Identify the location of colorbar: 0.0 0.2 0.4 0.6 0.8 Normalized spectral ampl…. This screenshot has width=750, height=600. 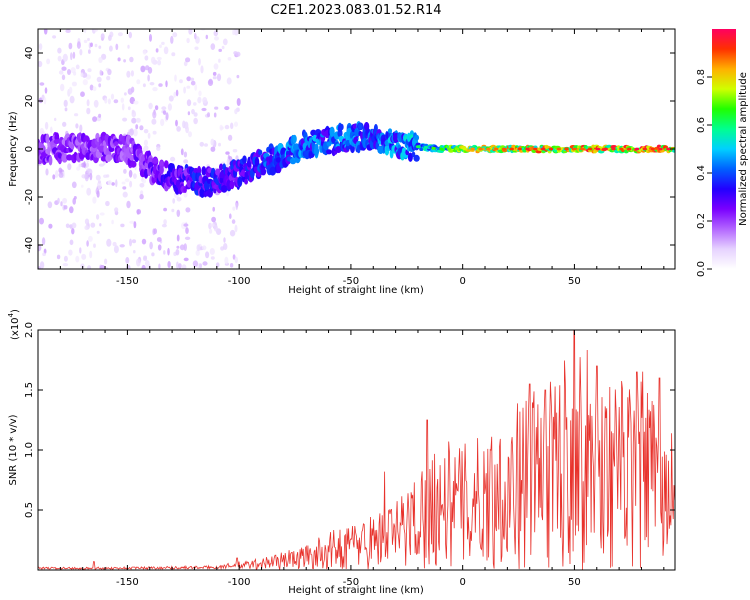
(722, 153).